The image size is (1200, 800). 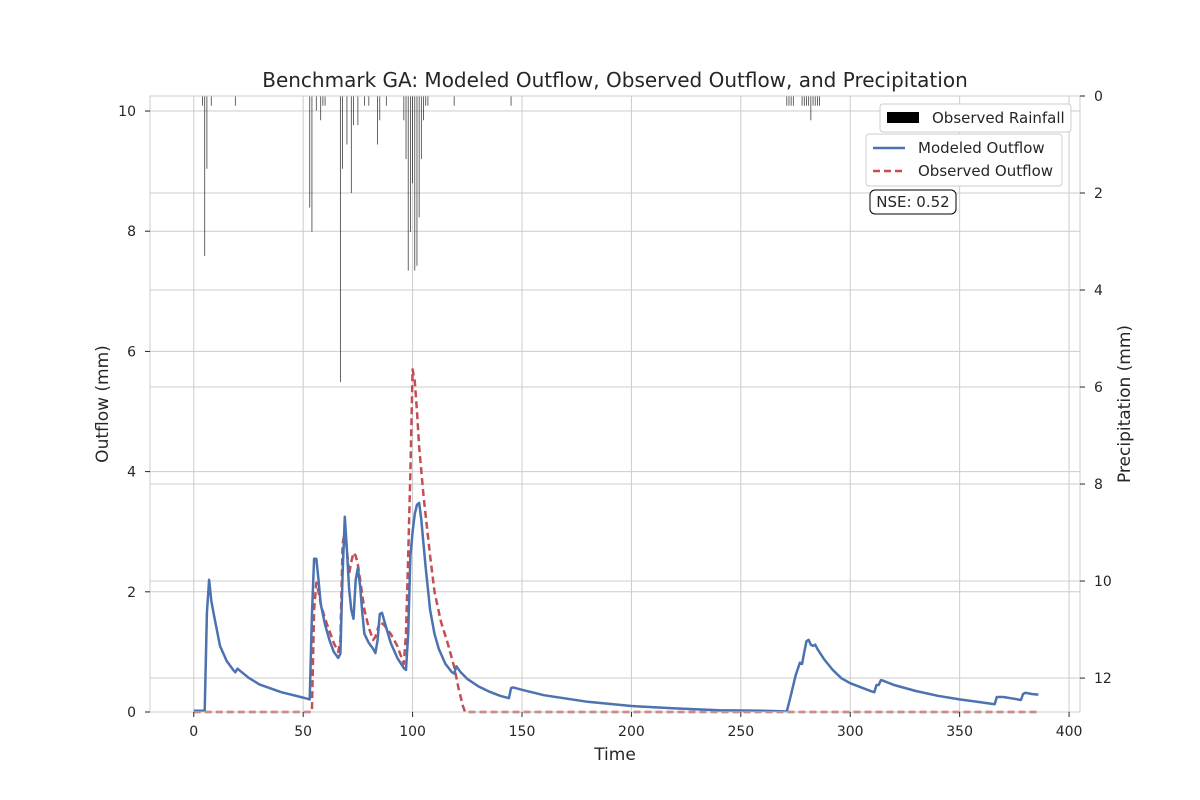 I want to click on y-tick-label: 6, so click(x=131, y=352).